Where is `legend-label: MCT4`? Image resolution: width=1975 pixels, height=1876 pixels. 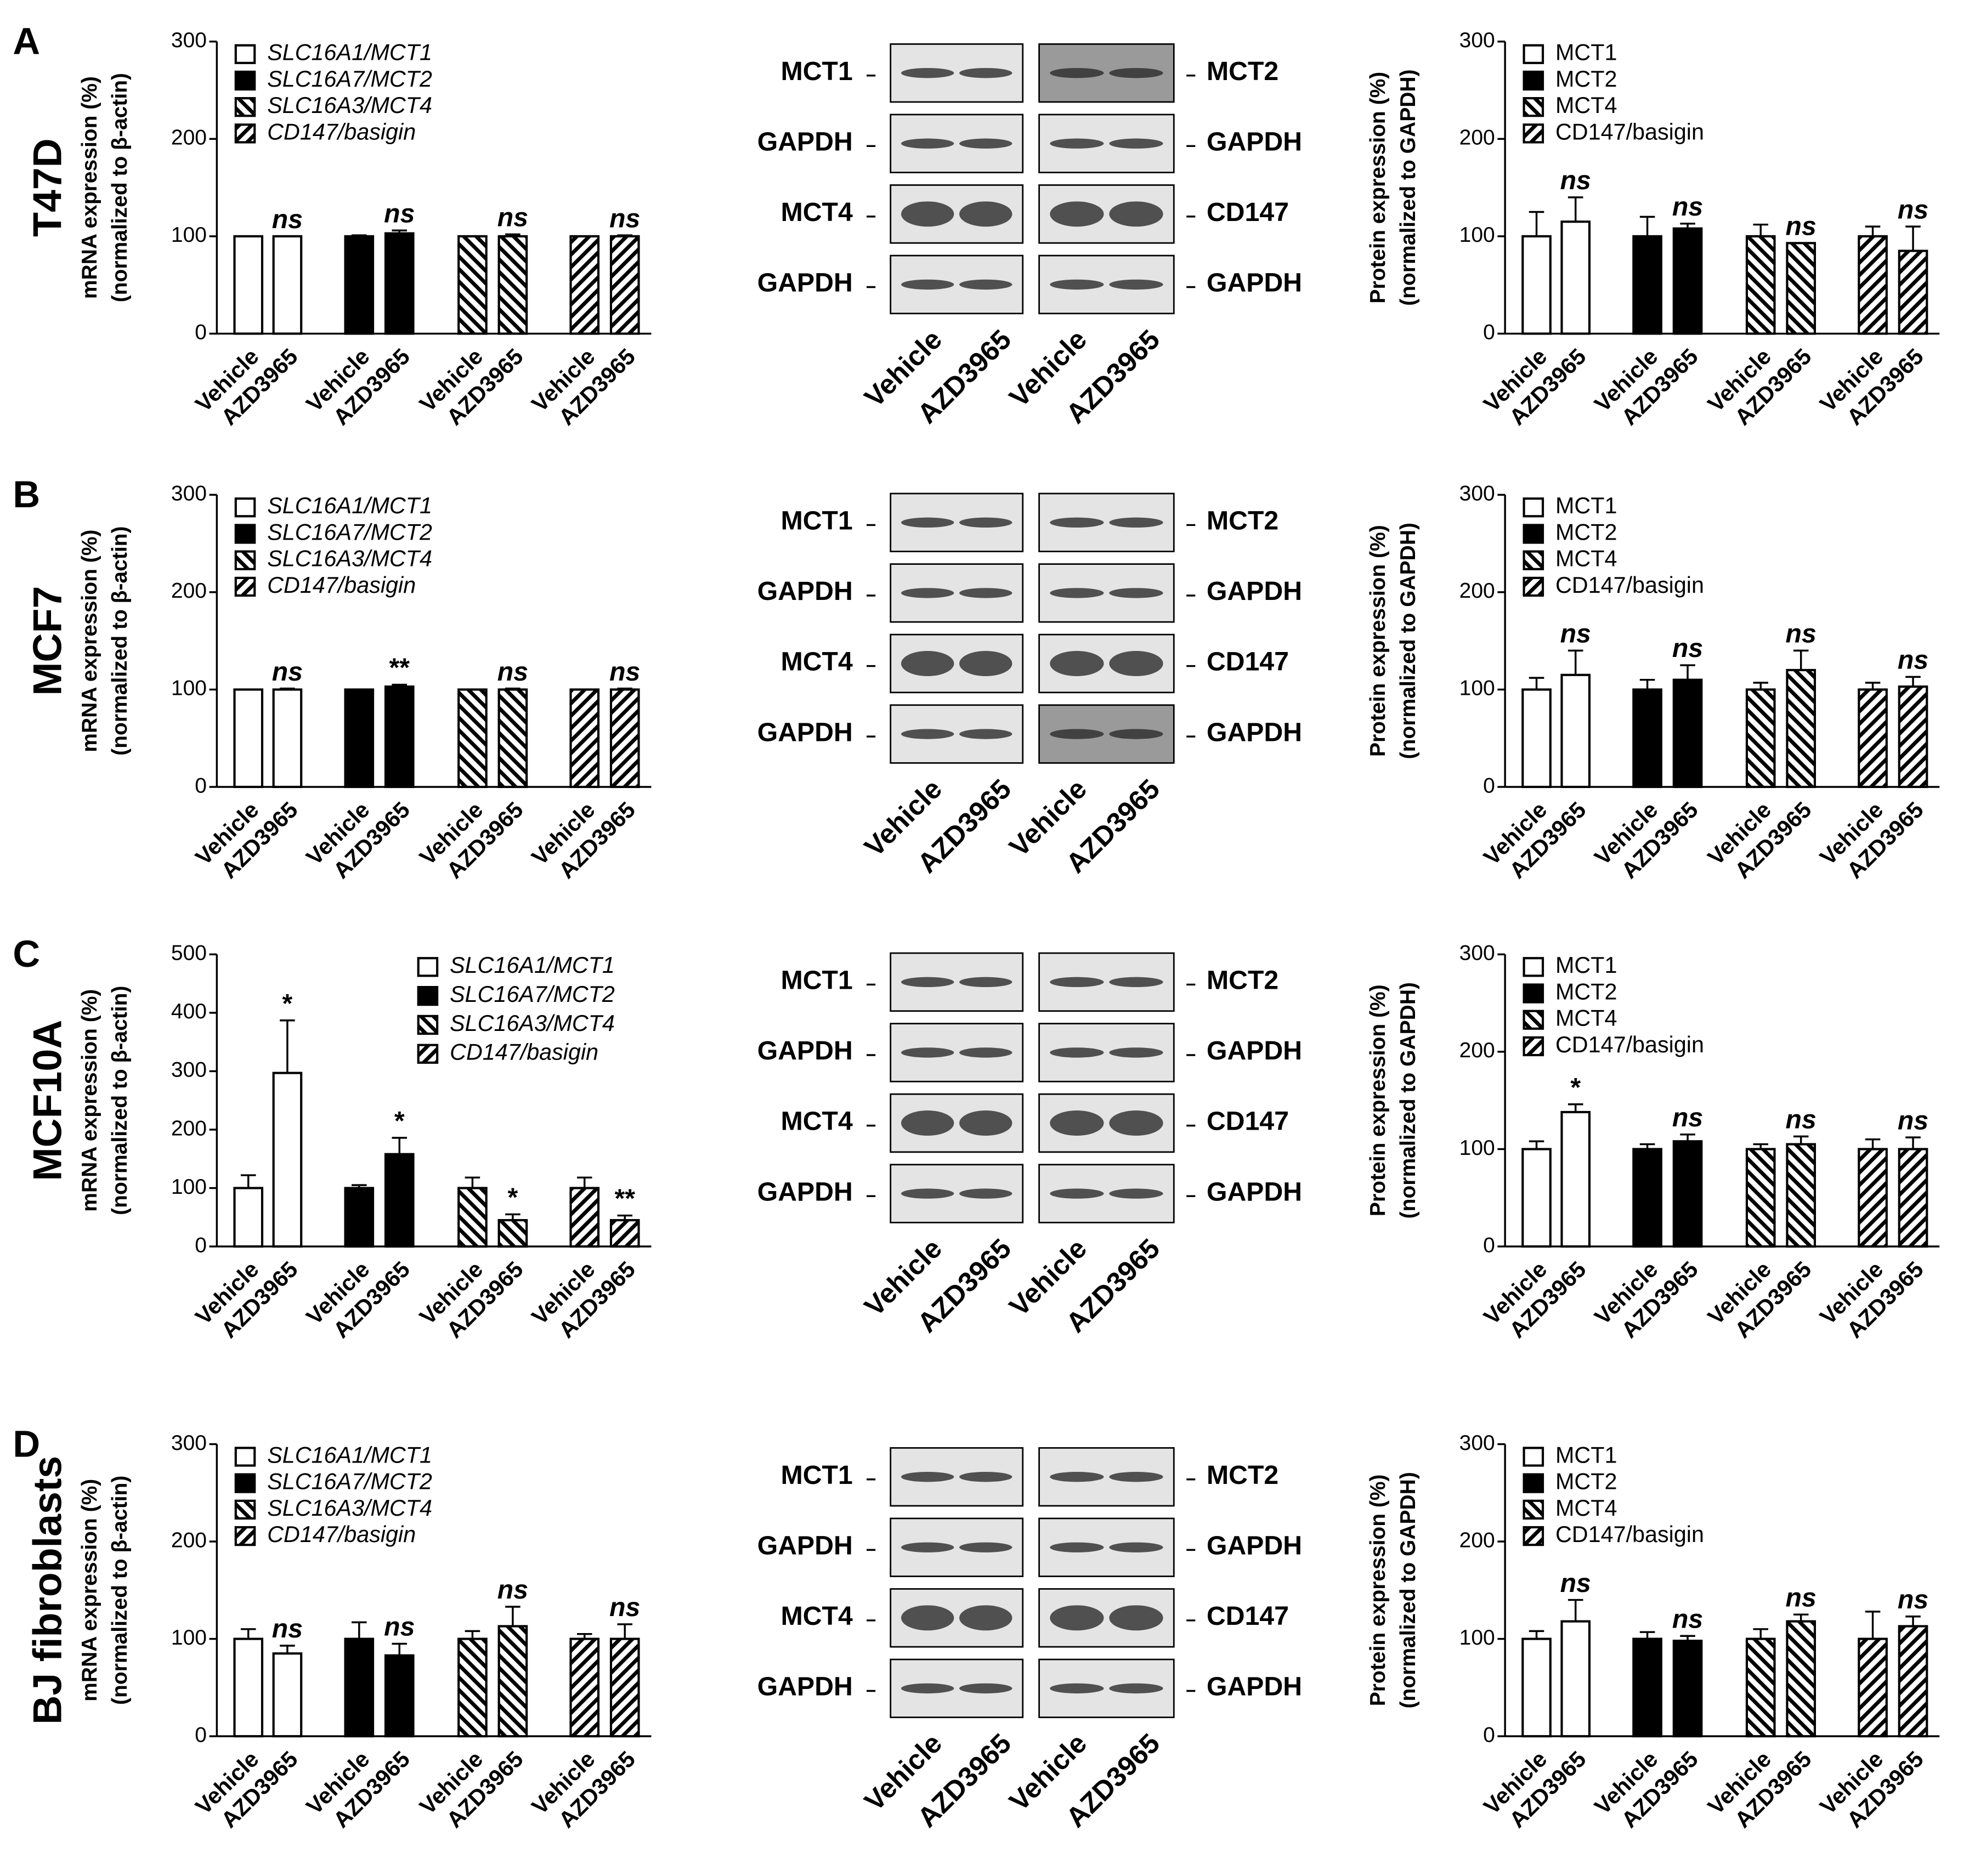 legend-label: MCT4 is located at coordinates (1586, 1508).